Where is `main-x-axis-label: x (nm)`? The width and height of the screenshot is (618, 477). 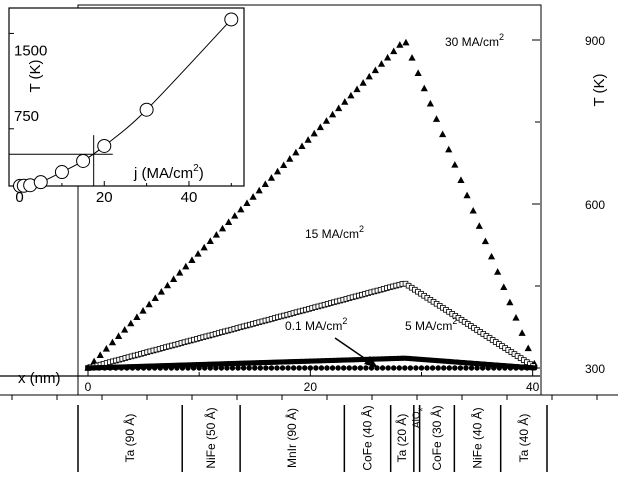 main-x-axis-label: x (nm) is located at coordinates (39, 378).